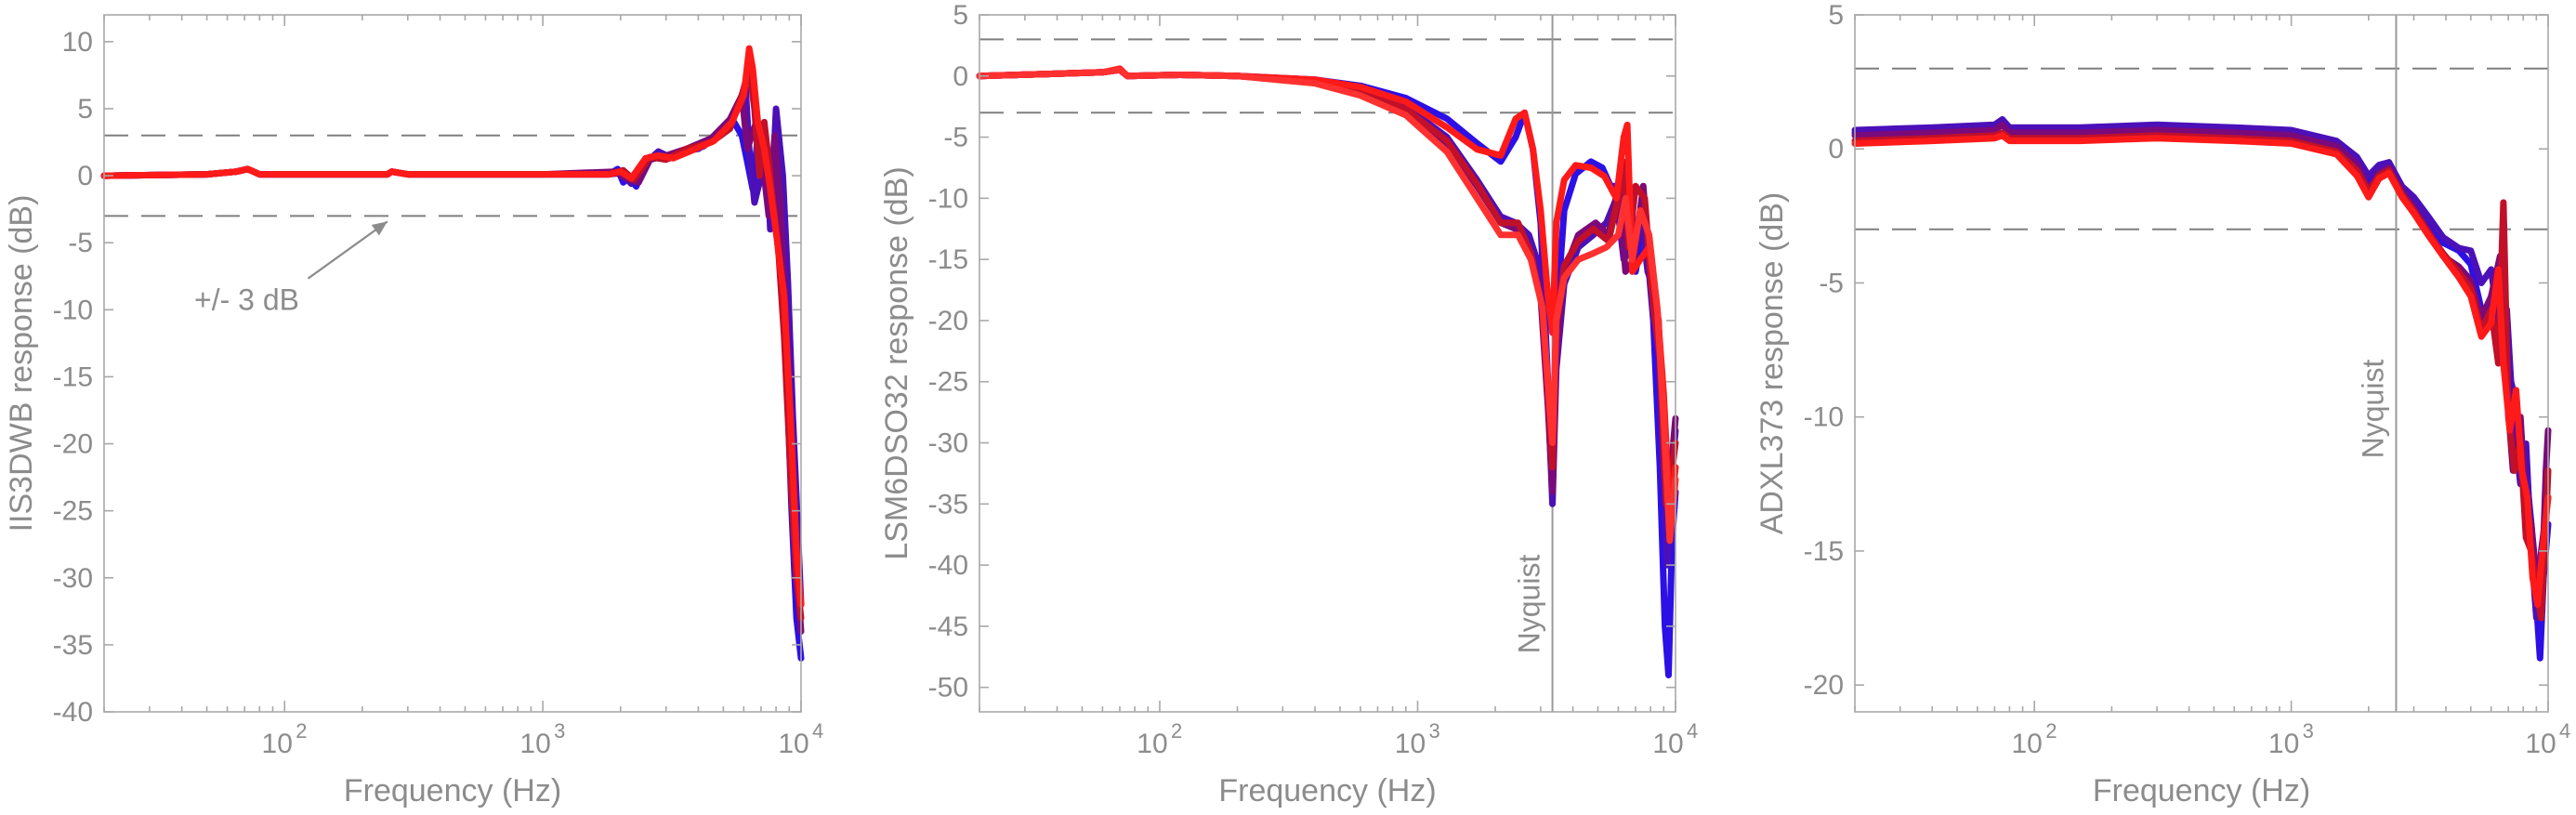  Describe the element at coordinates (379, 228) in the screenshot. I see `annotation-arrowhead` at that location.